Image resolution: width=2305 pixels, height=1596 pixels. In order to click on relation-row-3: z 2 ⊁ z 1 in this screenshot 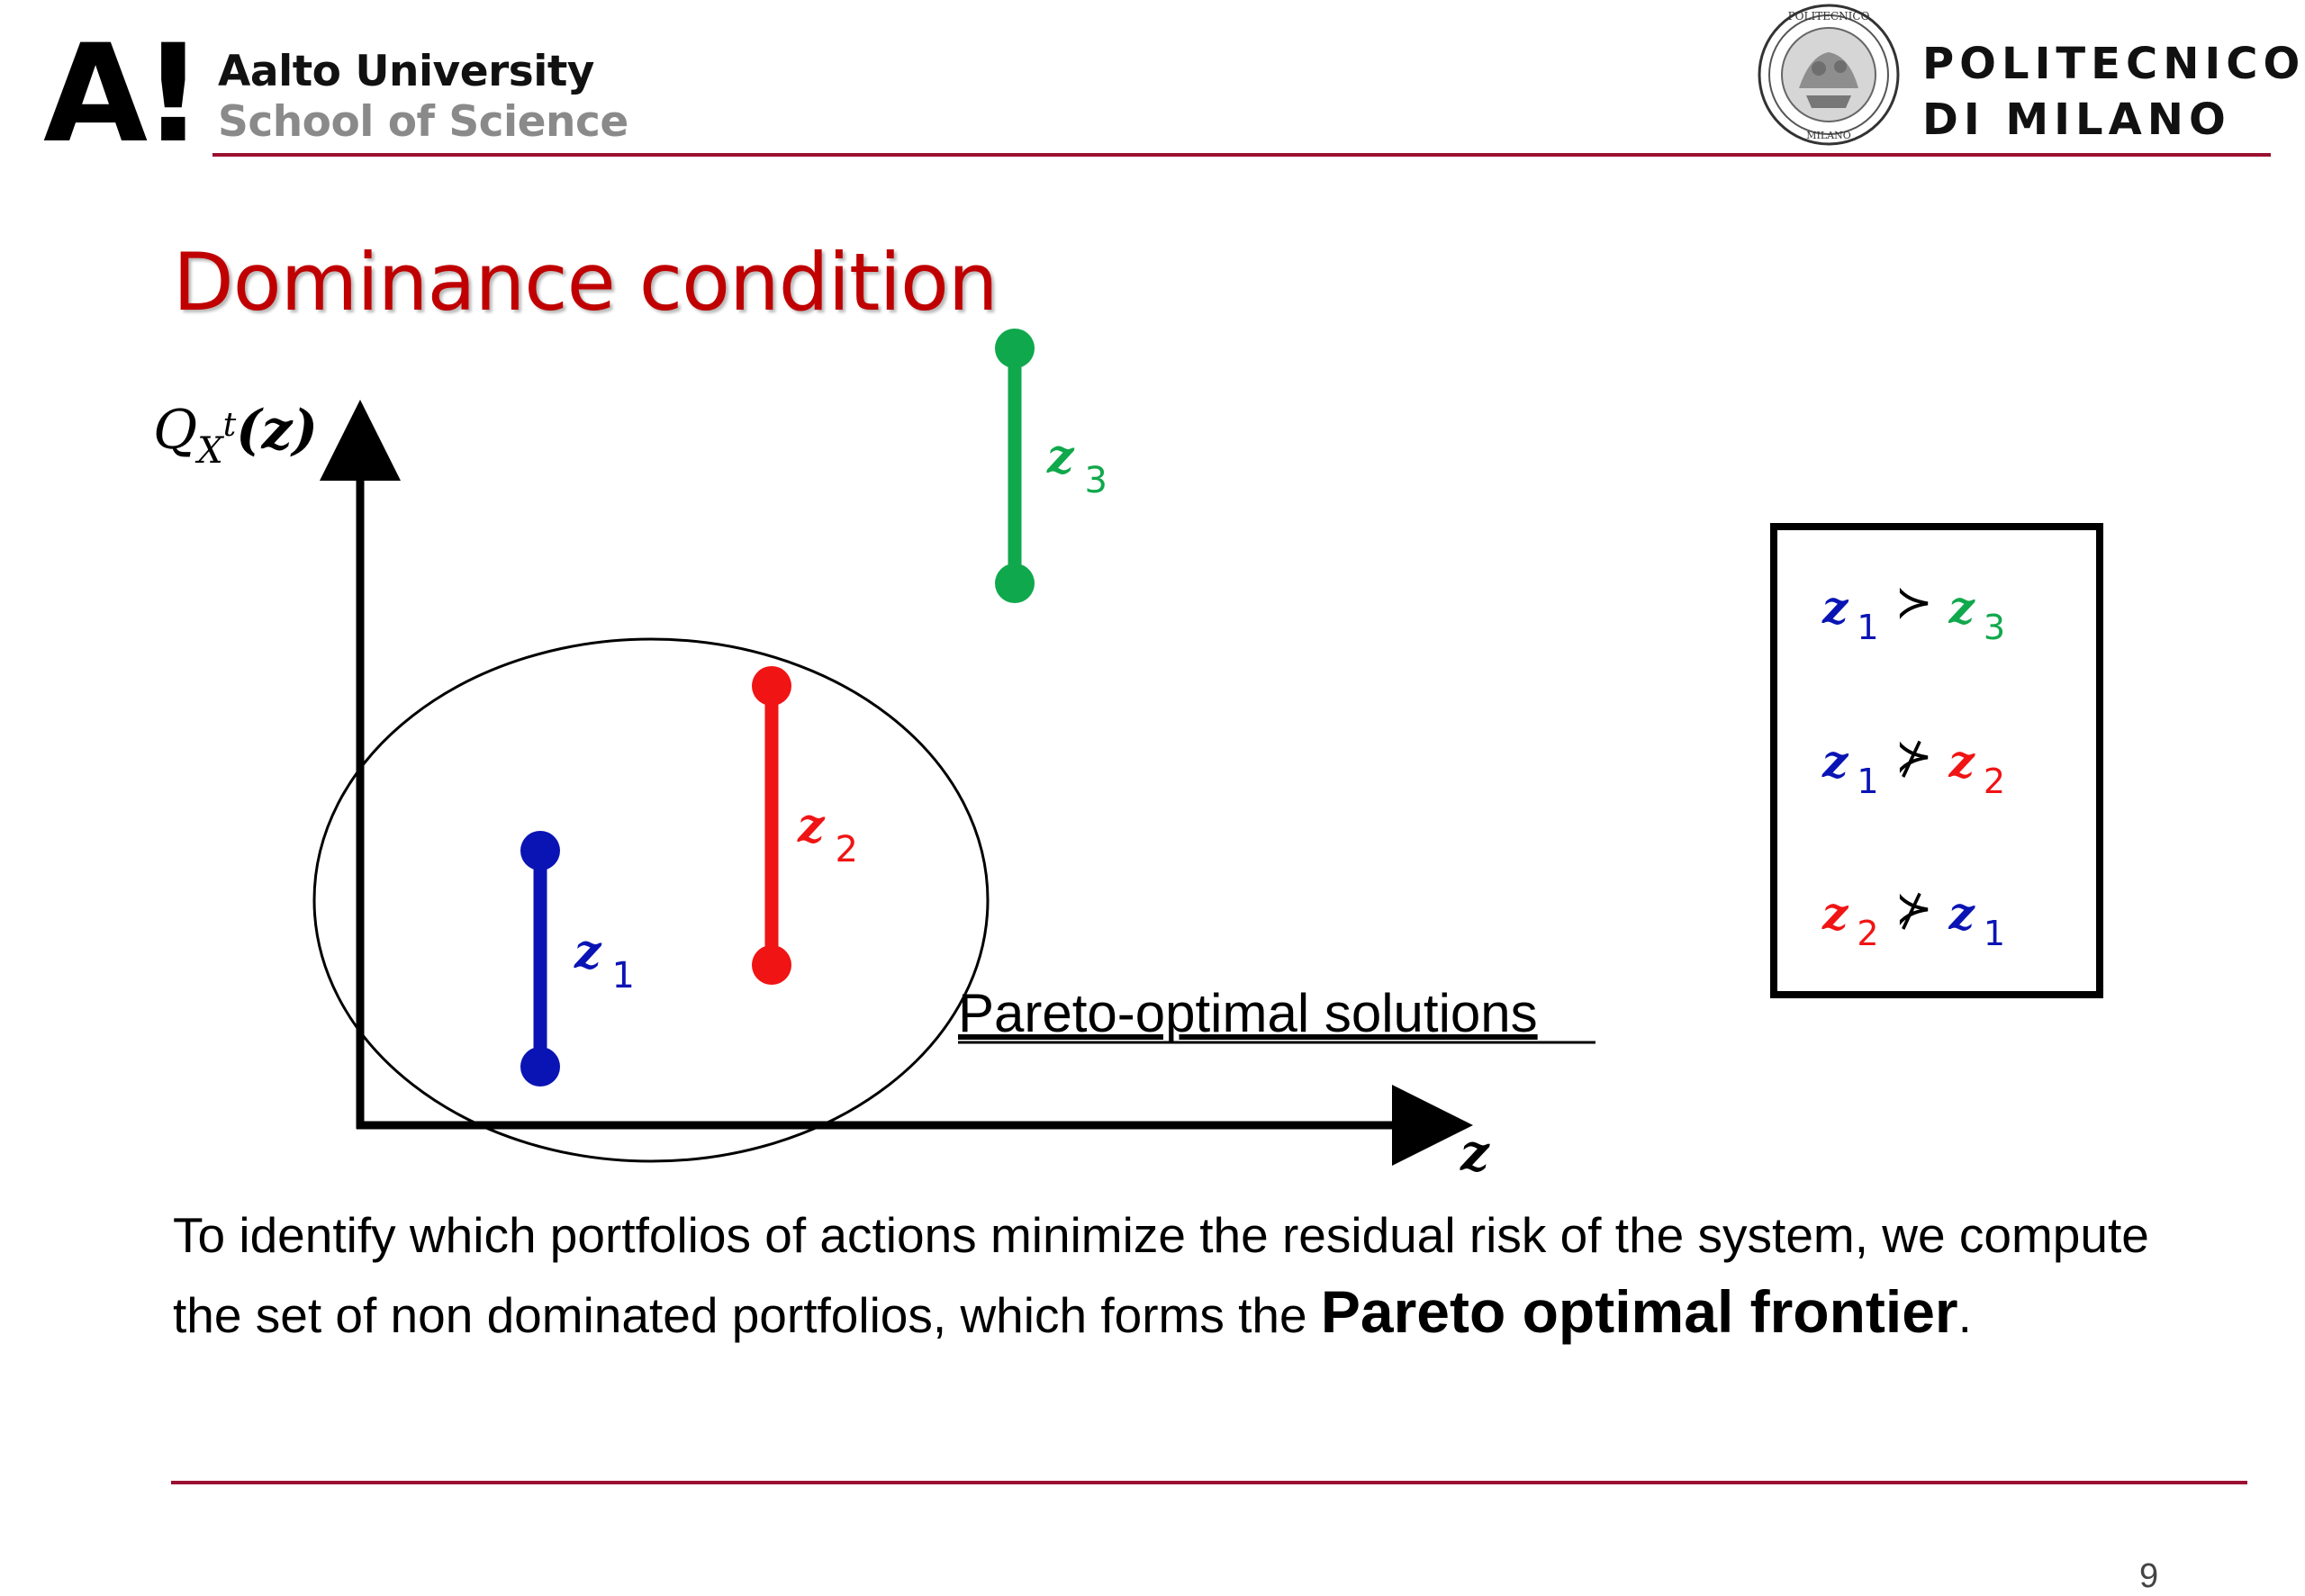, I will do `click(1913, 917)`.